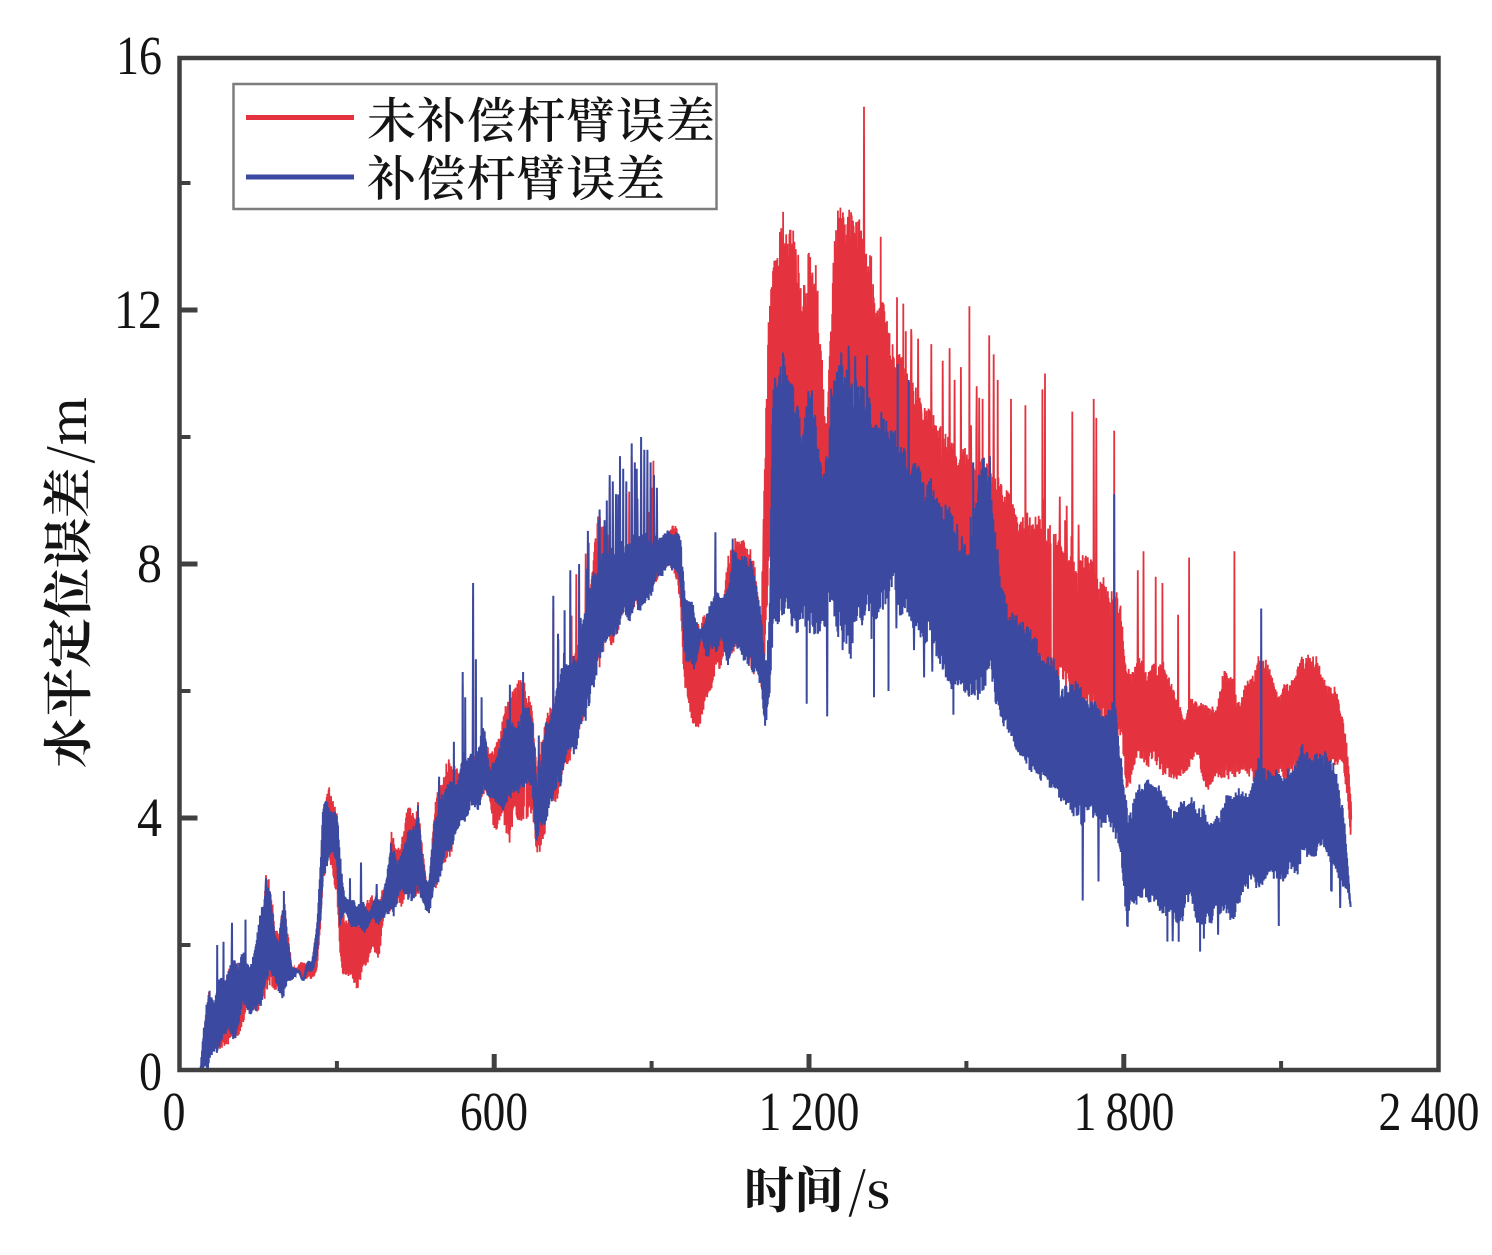 The image size is (1492, 1255). I want to click on svg-text: 600, so click(494, 1111).